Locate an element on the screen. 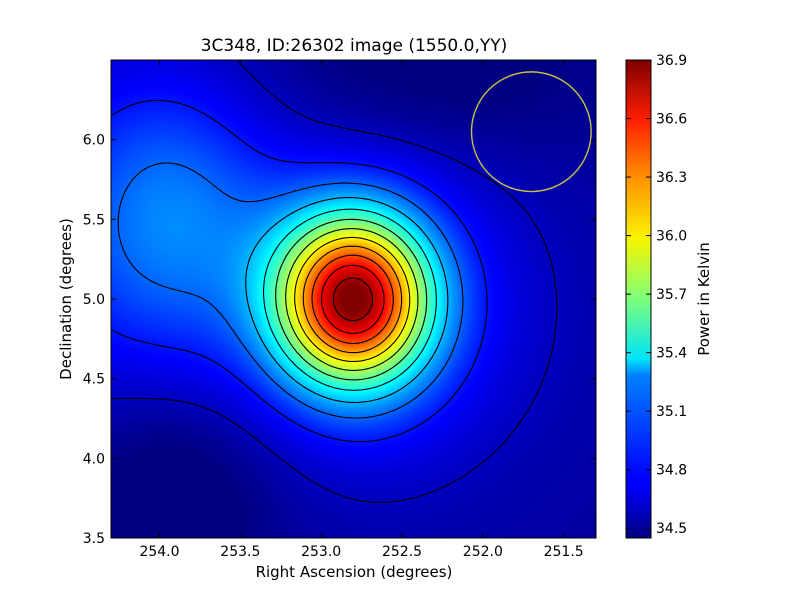 The height and width of the screenshot is (600, 800). x-tick-label: 252.5 is located at coordinates (402, 552).